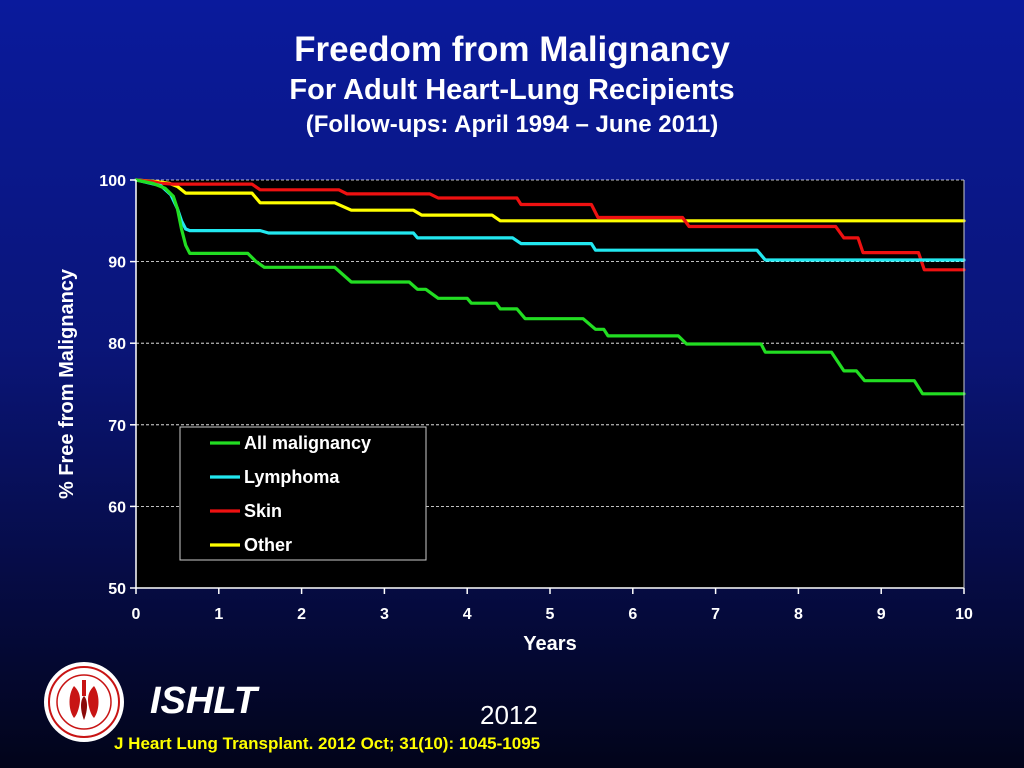 This screenshot has width=1024, height=768. Describe the element at coordinates (136, 614) in the screenshot. I see `x-tick-label: 0` at that location.